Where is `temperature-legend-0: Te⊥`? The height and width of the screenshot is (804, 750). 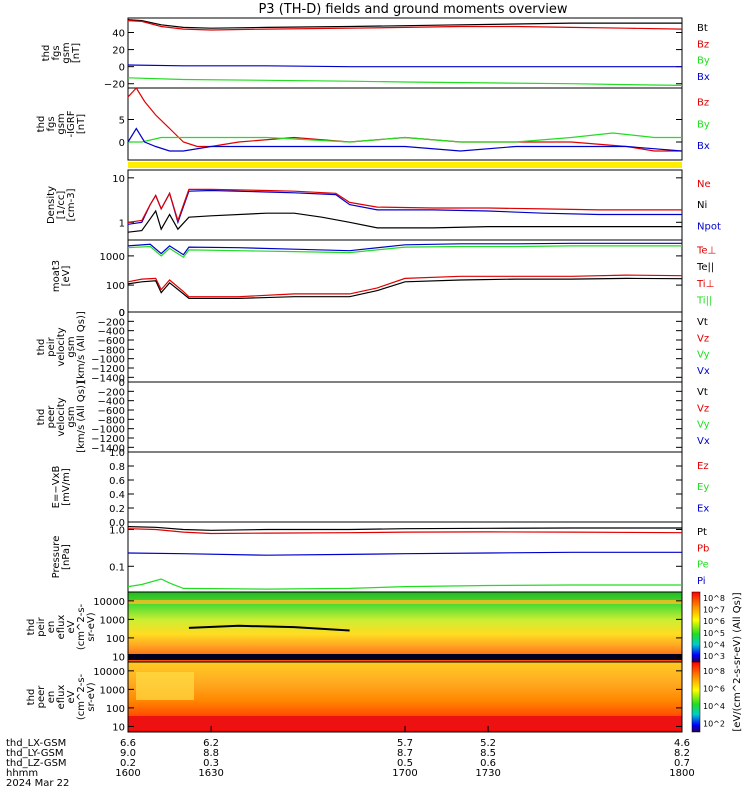 temperature-legend-0: Te⊥ is located at coordinates (706, 250).